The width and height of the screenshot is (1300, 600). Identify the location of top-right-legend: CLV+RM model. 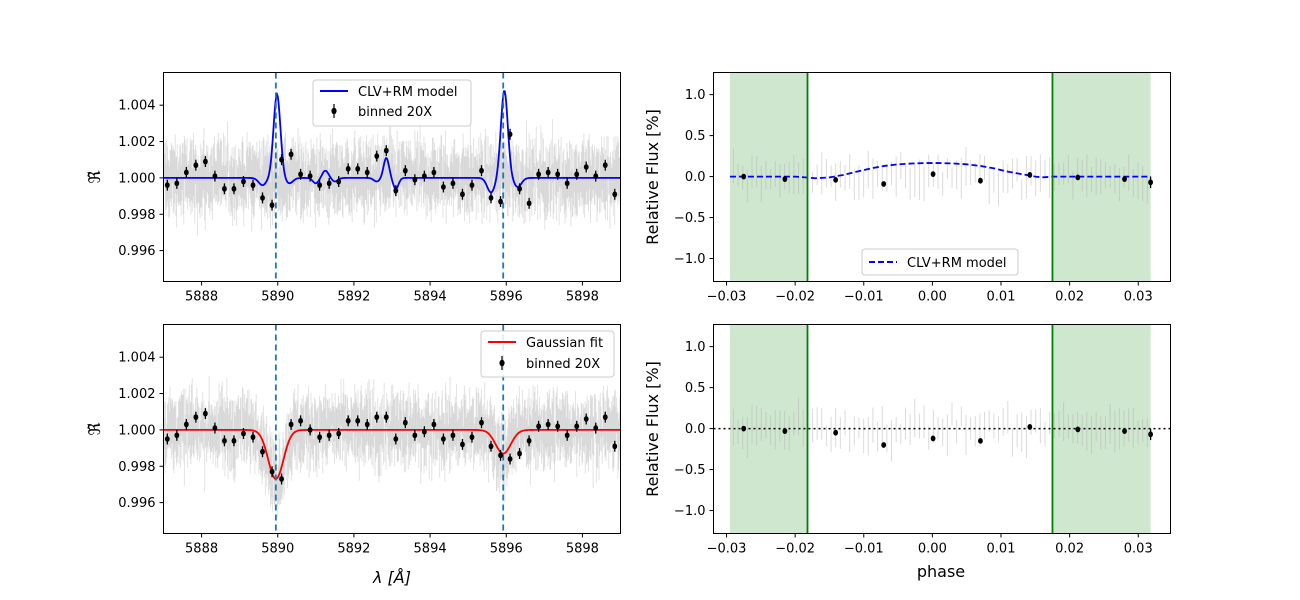
(940, 262).